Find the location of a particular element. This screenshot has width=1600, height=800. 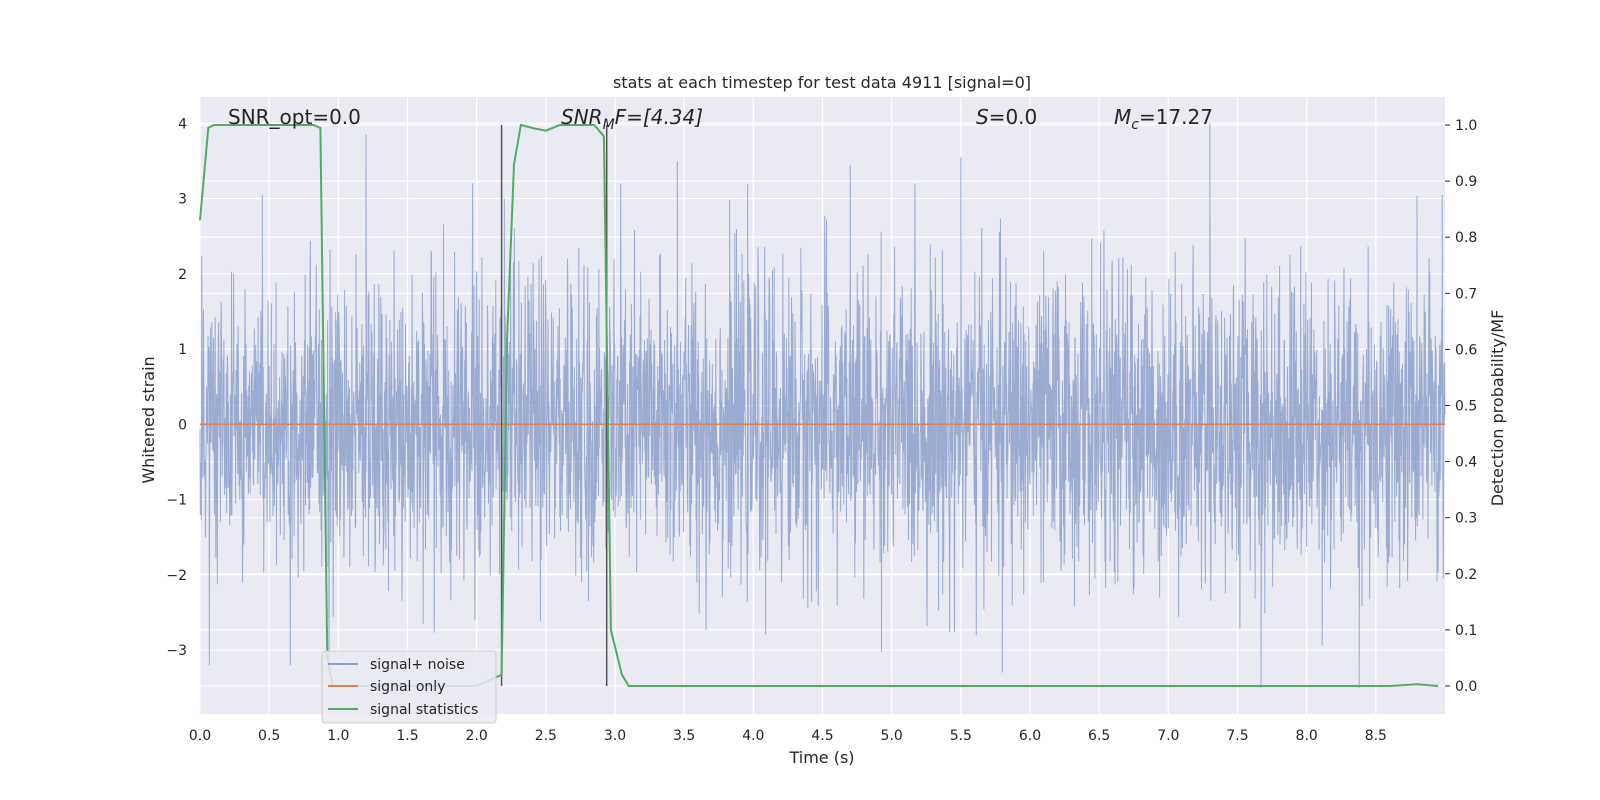

y-tick-label-right: 0.5 is located at coordinates (1466, 407).